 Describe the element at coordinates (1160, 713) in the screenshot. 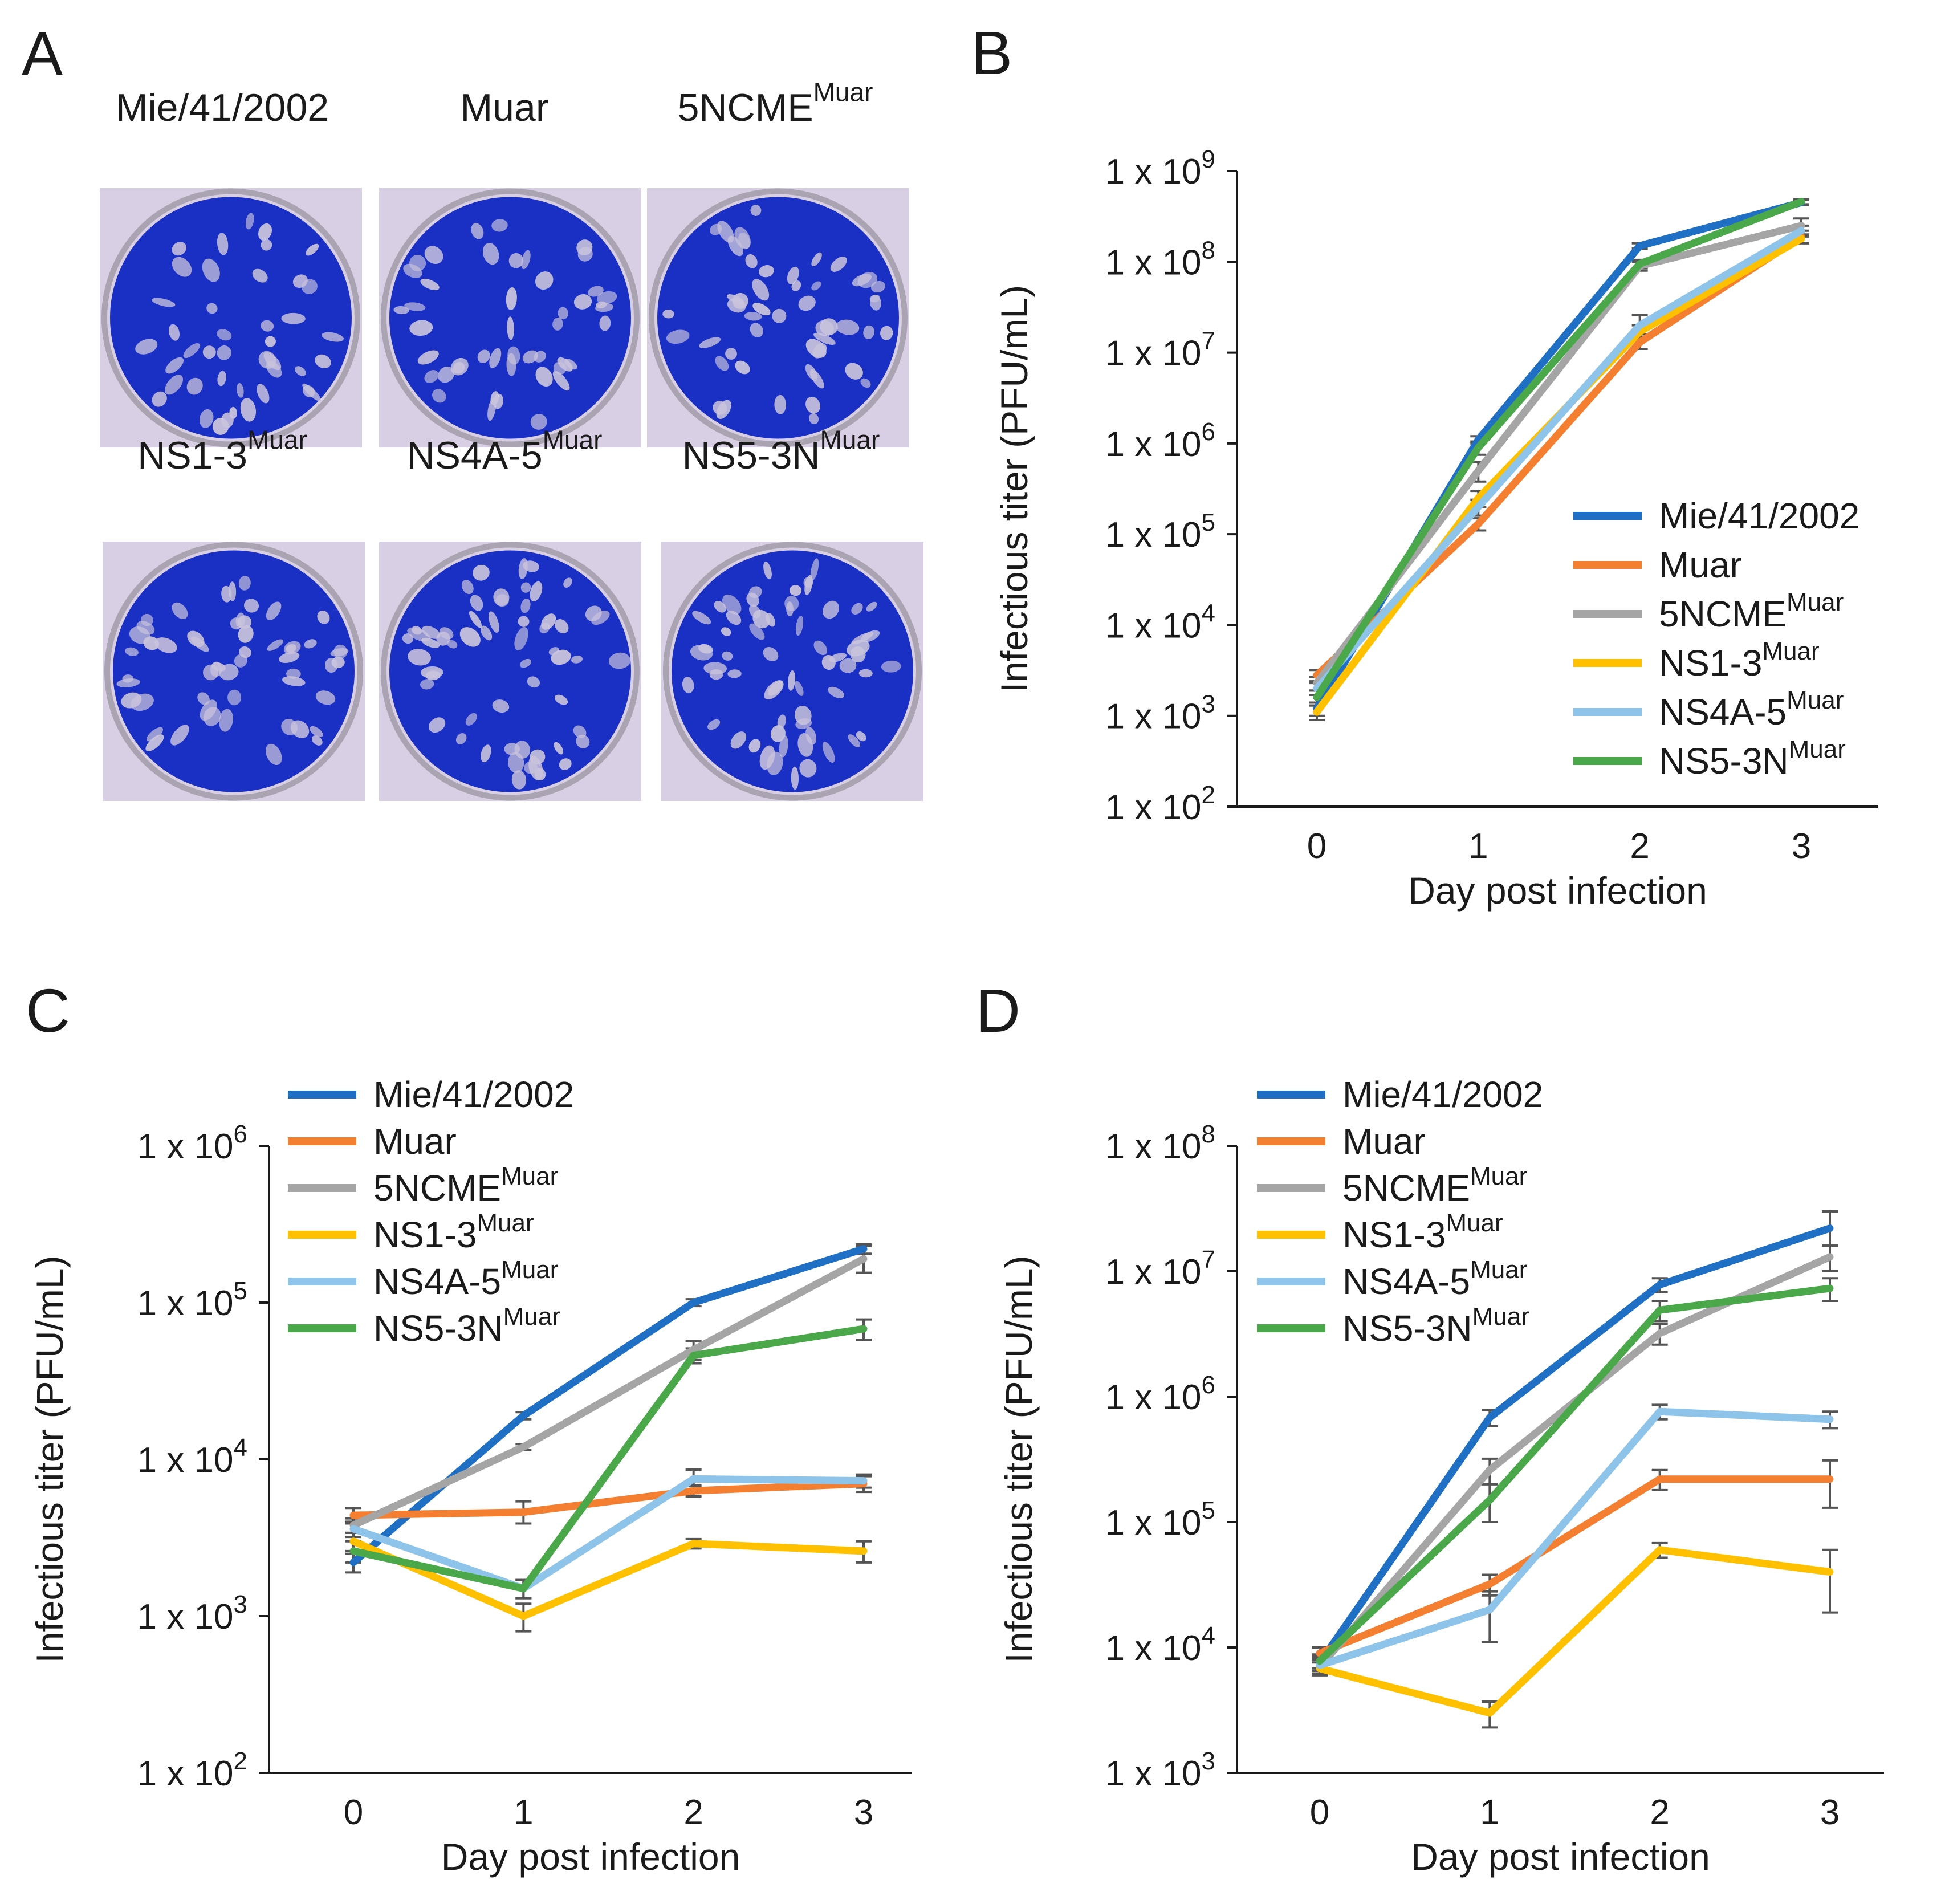

I see `y-tick-label: 1 x 10³` at that location.